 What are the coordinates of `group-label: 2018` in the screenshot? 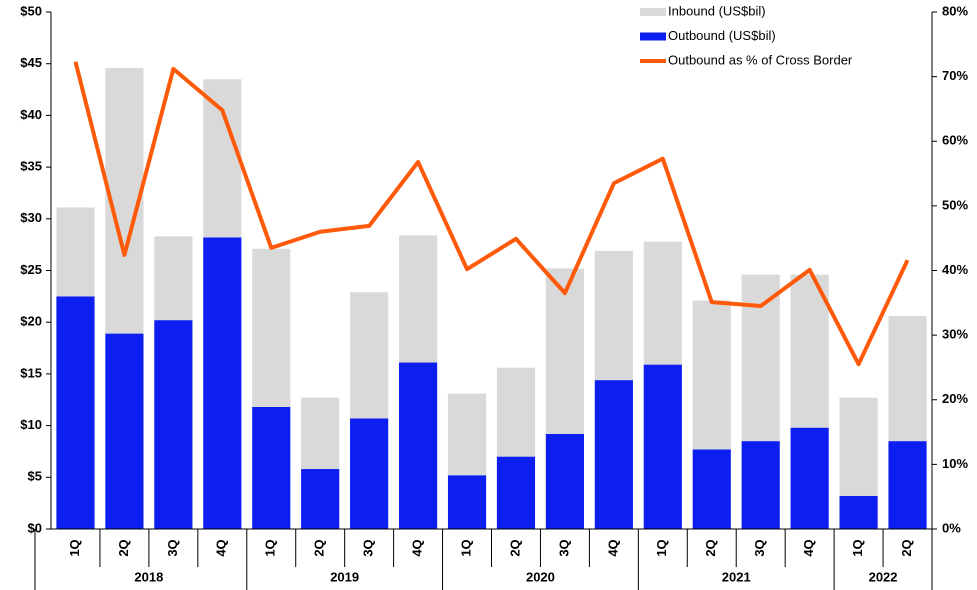 It's located at (148, 576).